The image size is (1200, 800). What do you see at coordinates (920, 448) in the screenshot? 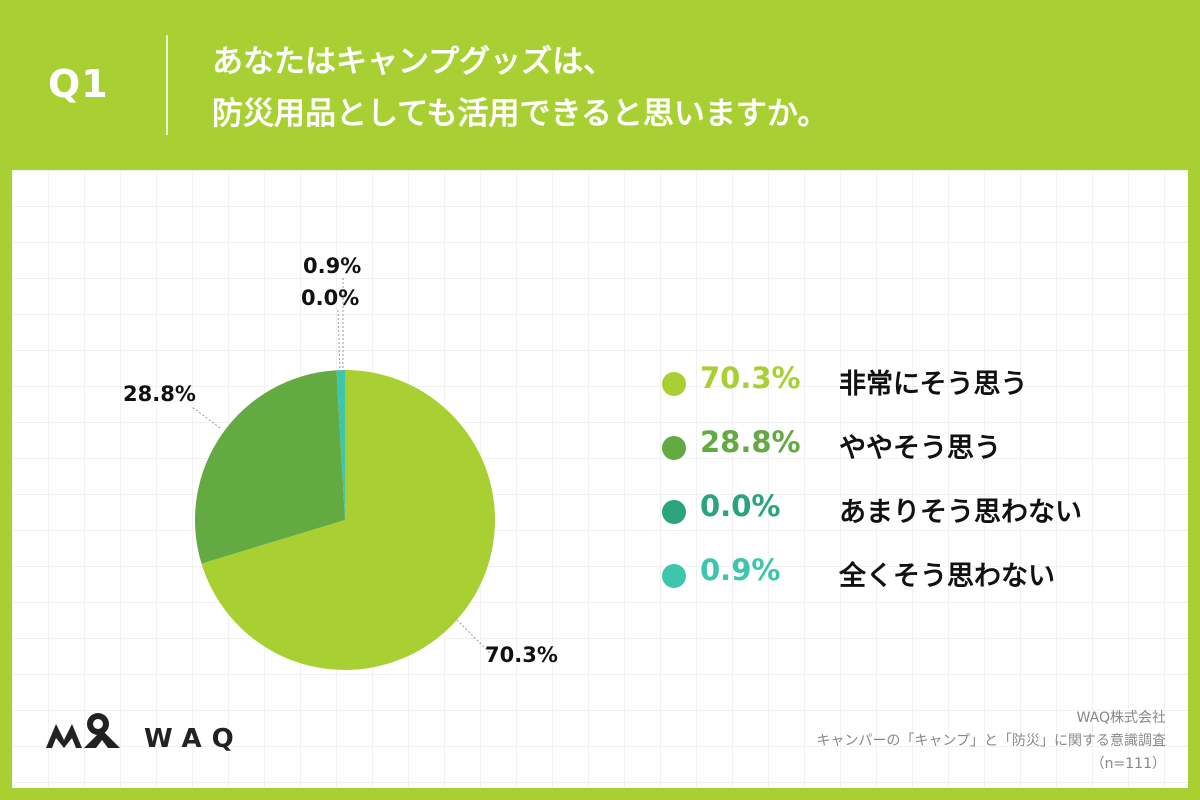
I see `legend-label: ややそう思う` at bounding box center [920, 448].